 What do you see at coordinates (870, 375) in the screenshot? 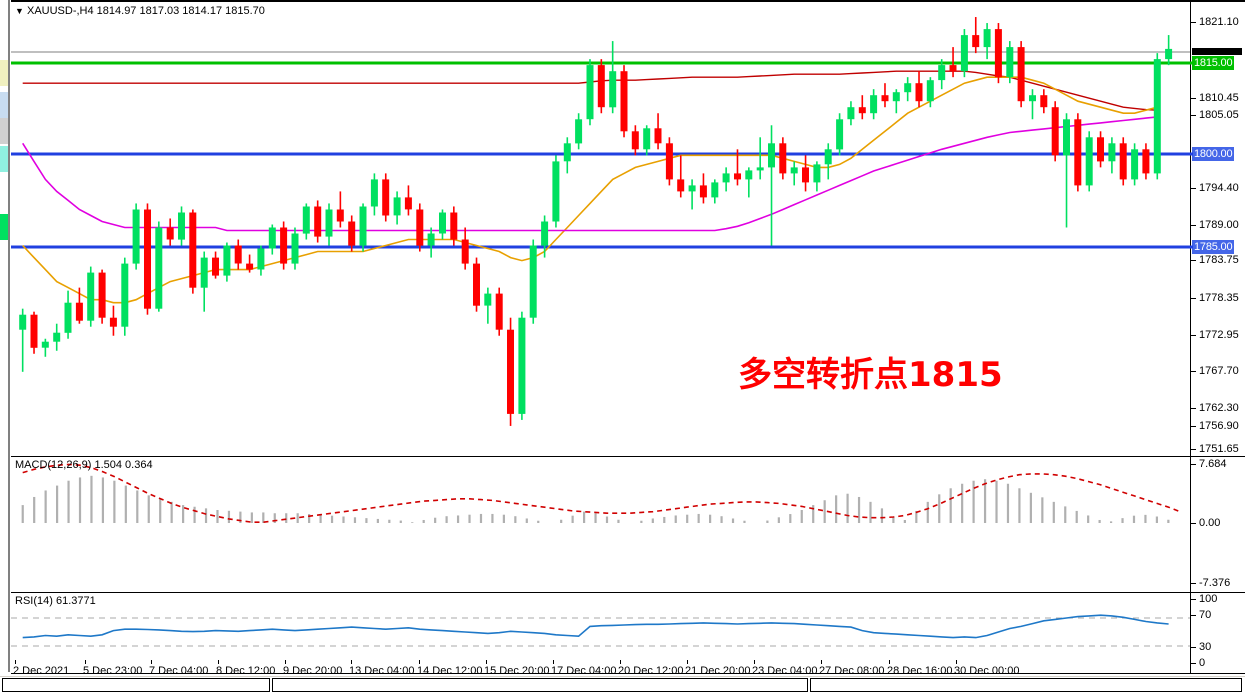
I see `chart-annotation-text: 多空转折点1815` at bounding box center [870, 375].